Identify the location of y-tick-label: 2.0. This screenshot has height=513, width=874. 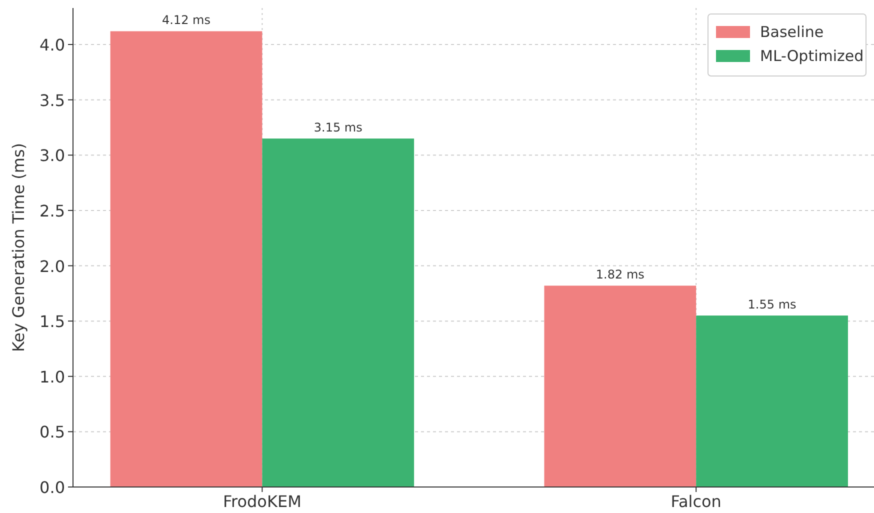
(52, 266).